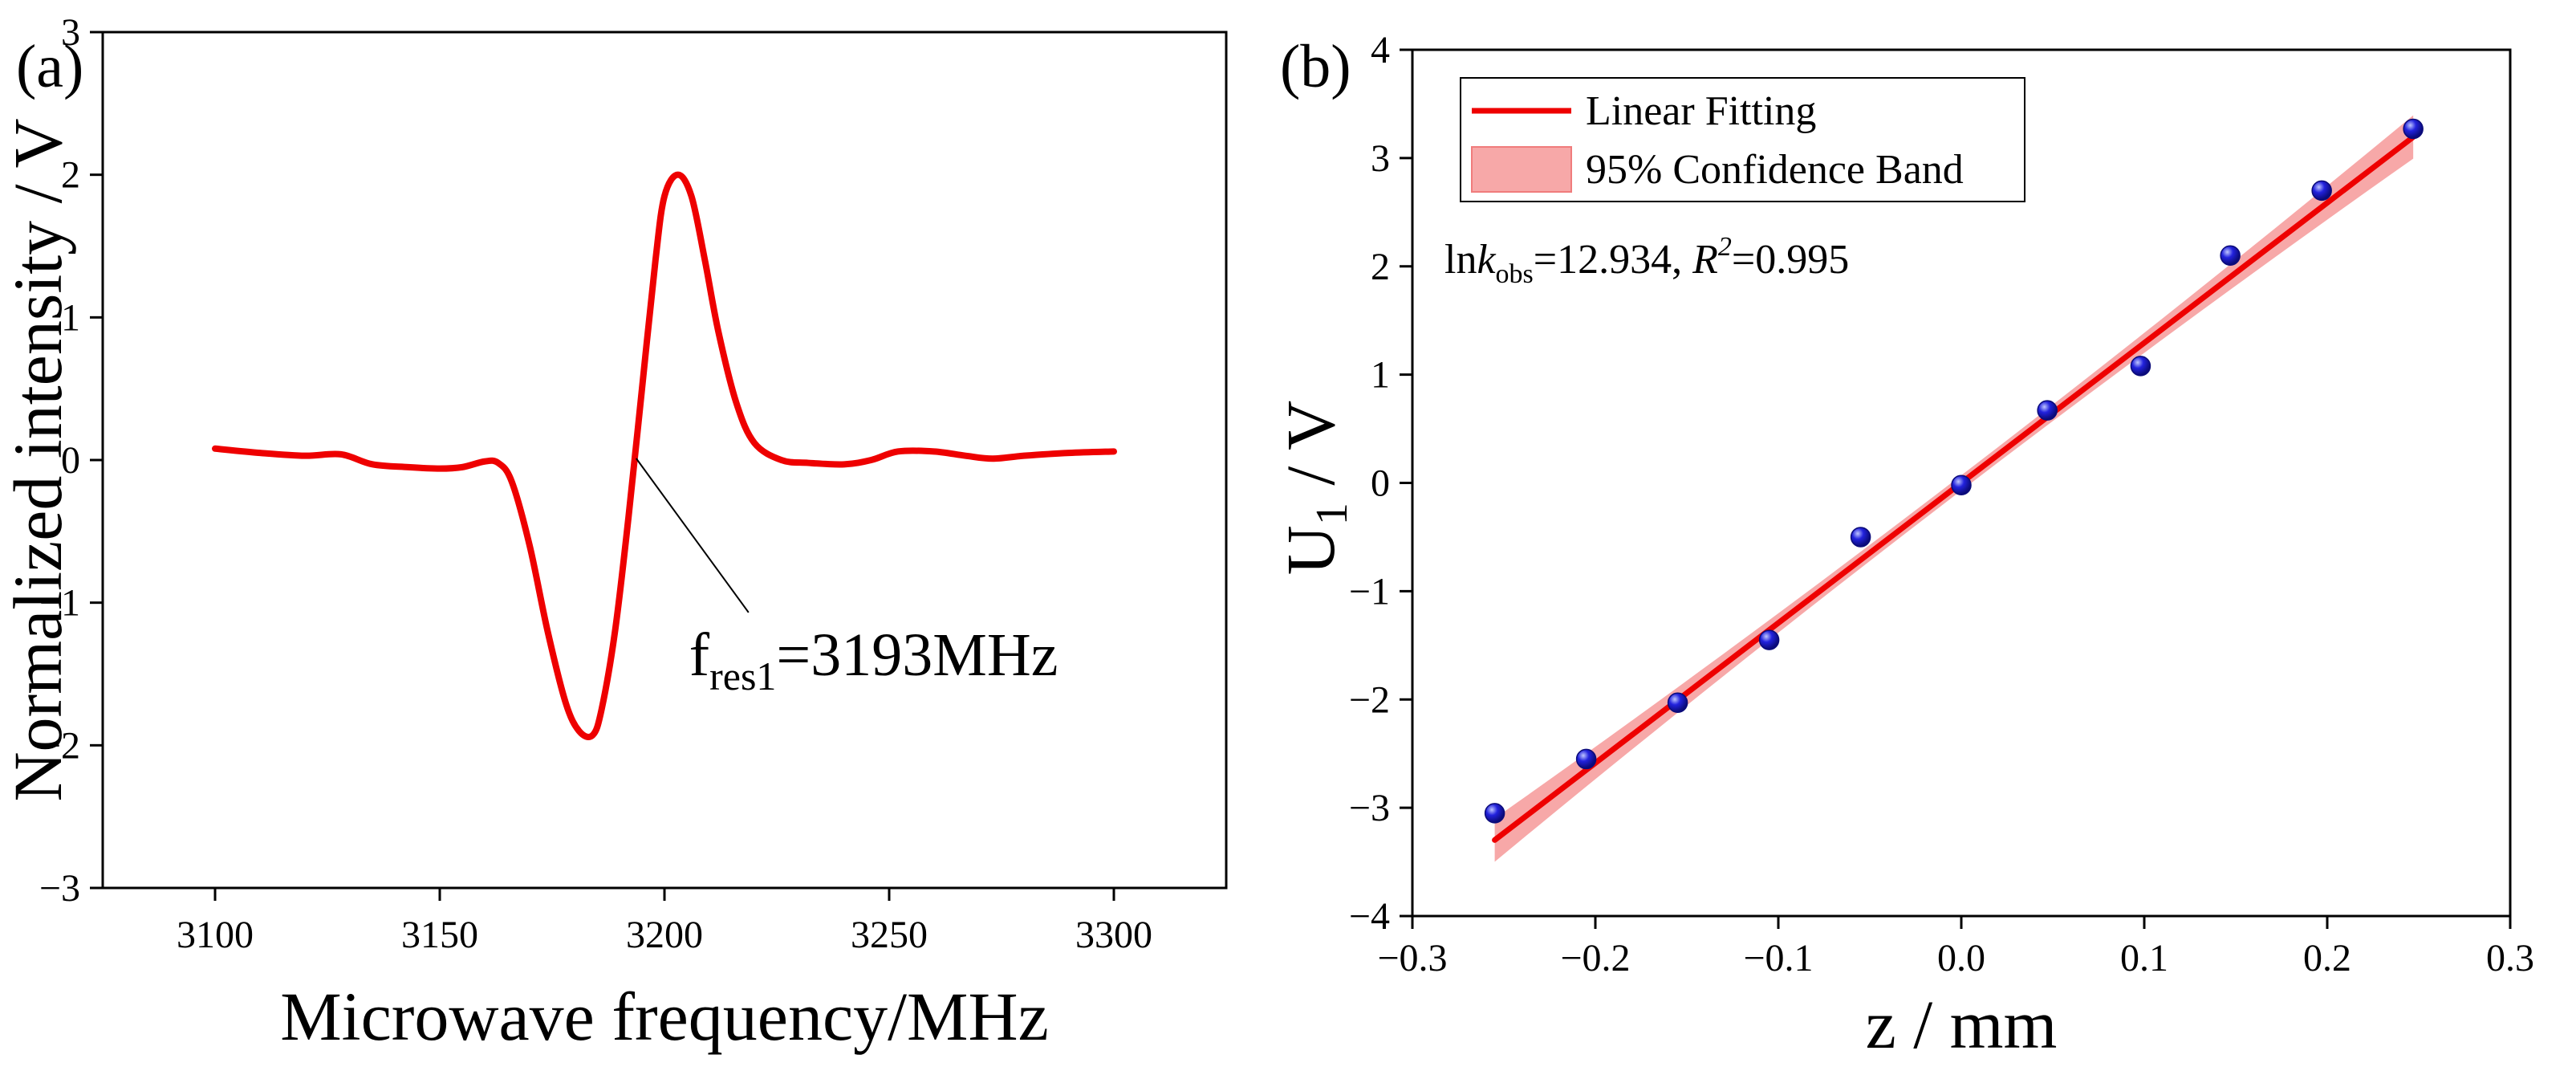 The image size is (2576, 1071). What do you see at coordinates (1521, 170) in the screenshot?
I see `legend-band-swatch` at bounding box center [1521, 170].